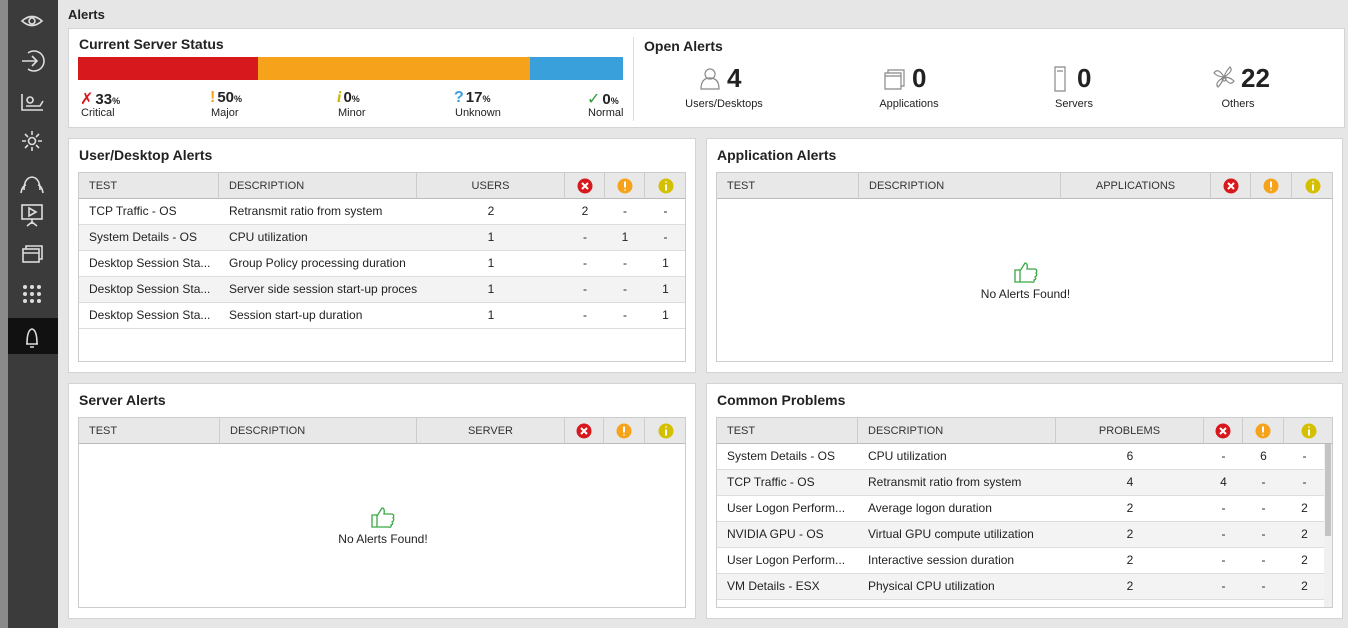  I want to click on status-percent: 17, so click(474, 97).